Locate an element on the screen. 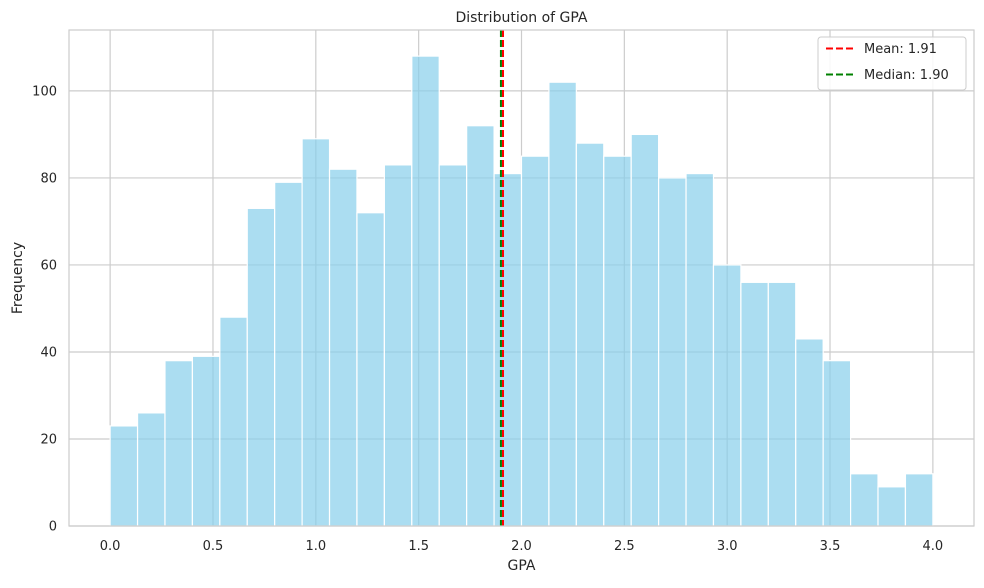 The image size is (984, 588). y-tick-label: 60 is located at coordinates (48, 265).